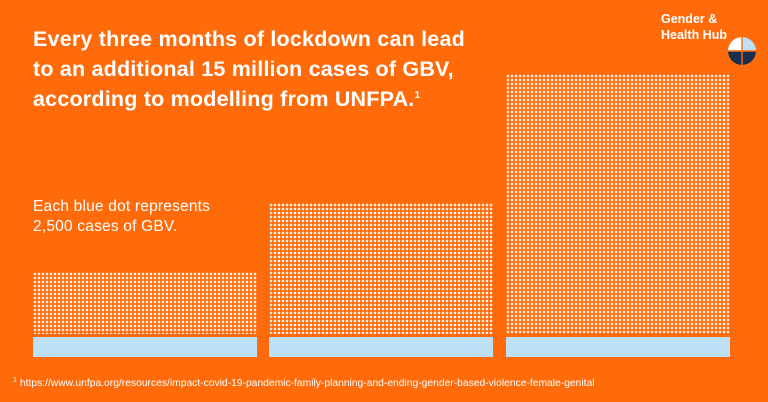  Describe the element at coordinates (694, 35) in the screenshot. I see `brand-line-2: Health Hub` at that location.